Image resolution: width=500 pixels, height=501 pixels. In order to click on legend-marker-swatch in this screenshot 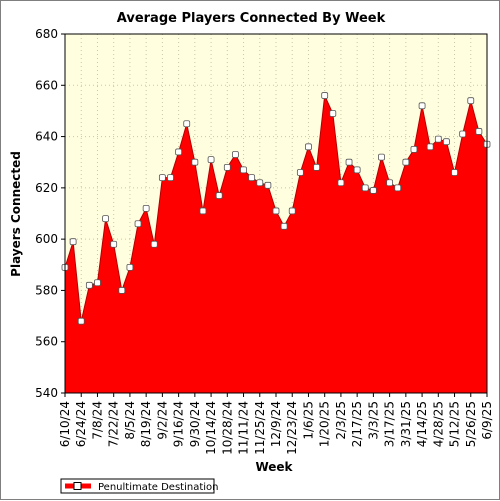, I will do `click(77, 486)`.